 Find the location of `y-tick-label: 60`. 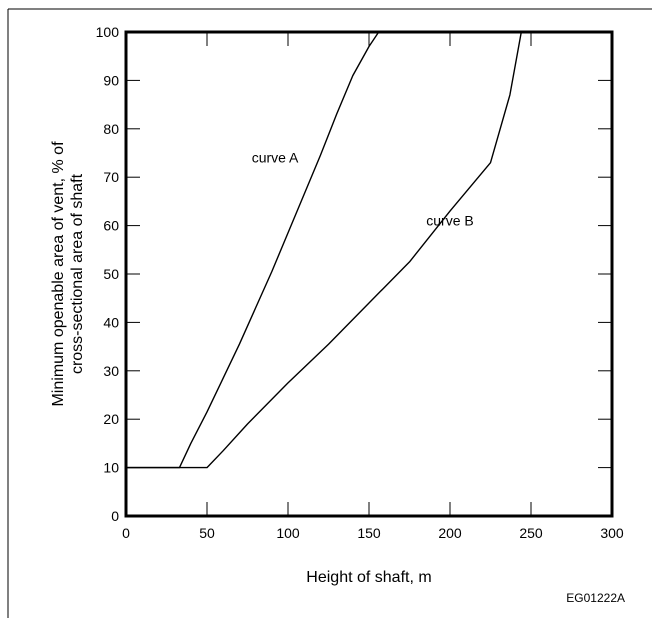

y-tick-label: 60 is located at coordinates (111, 226).